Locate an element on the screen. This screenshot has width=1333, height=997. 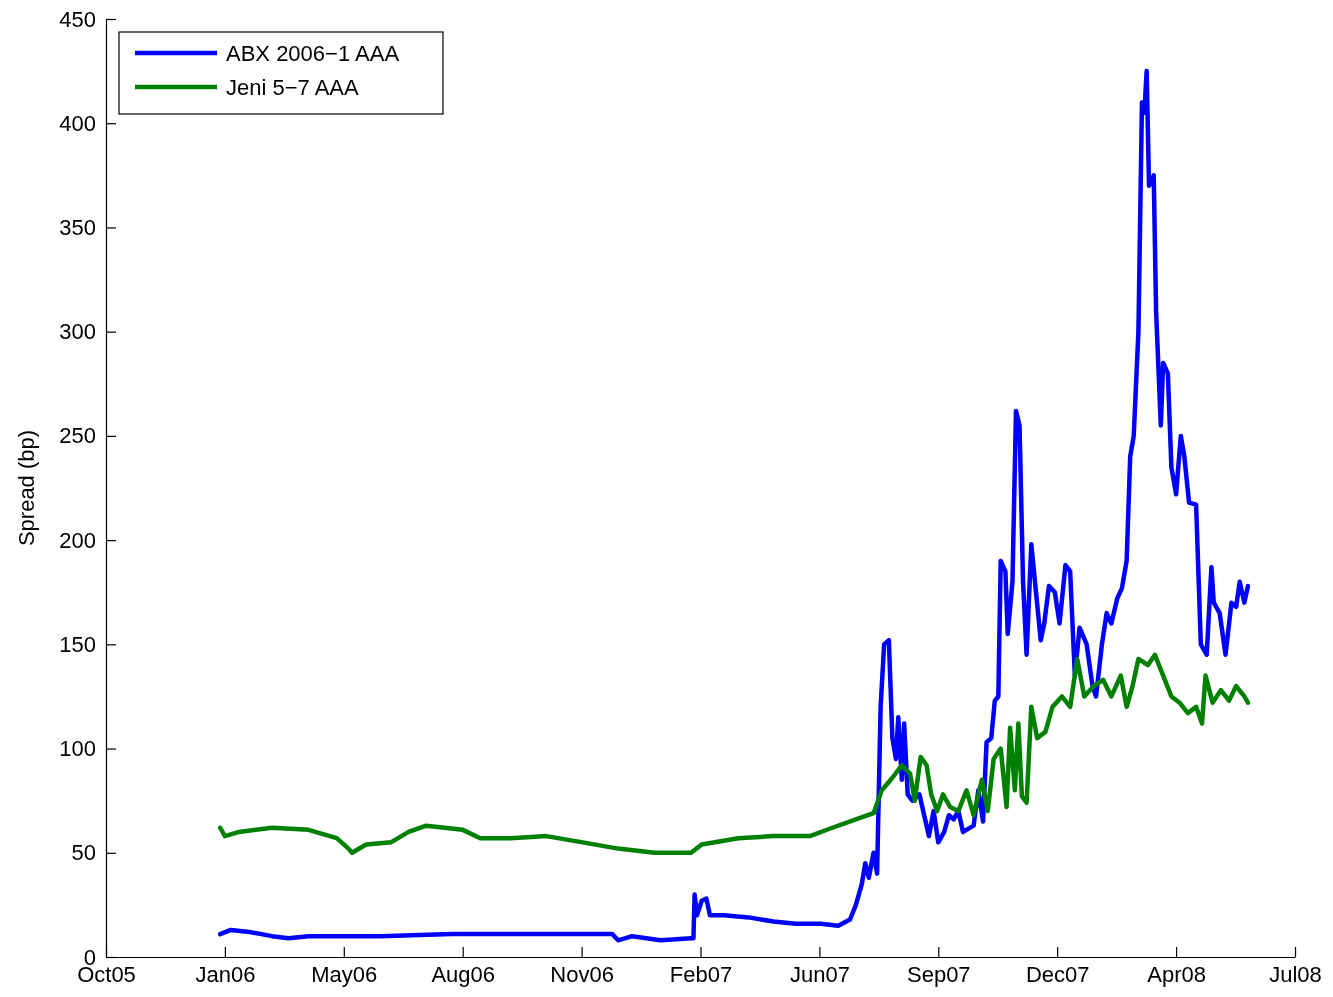
x-tick-label: May06 is located at coordinates (344, 974).